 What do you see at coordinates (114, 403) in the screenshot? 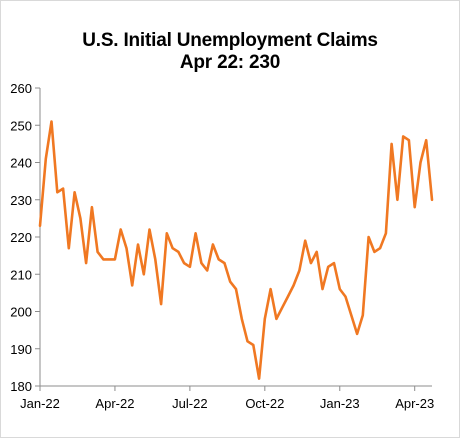
I see `x-tick-label: Apr-22` at bounding box center [114, 403].